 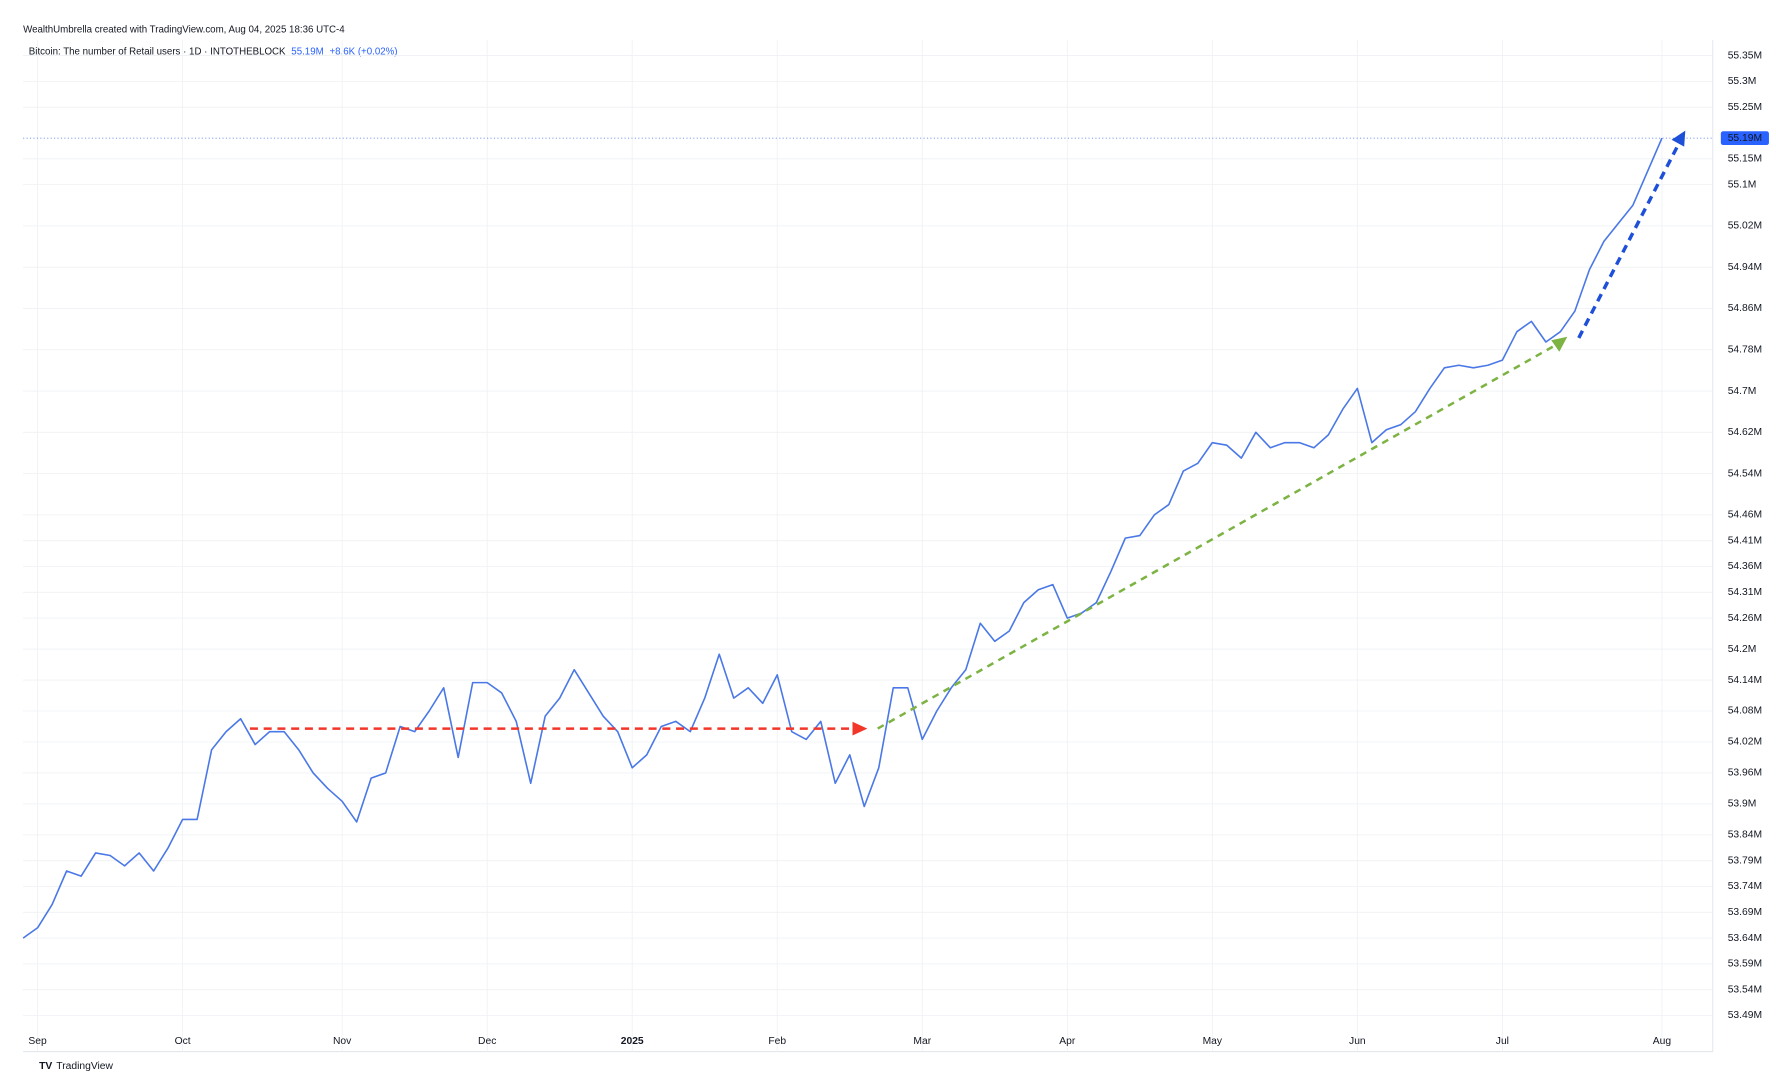 What do you see at coordinates (1742, 804) in the screenshot?
I see `y-tick-label: 53.9M` at bounding box center [1742, 804].